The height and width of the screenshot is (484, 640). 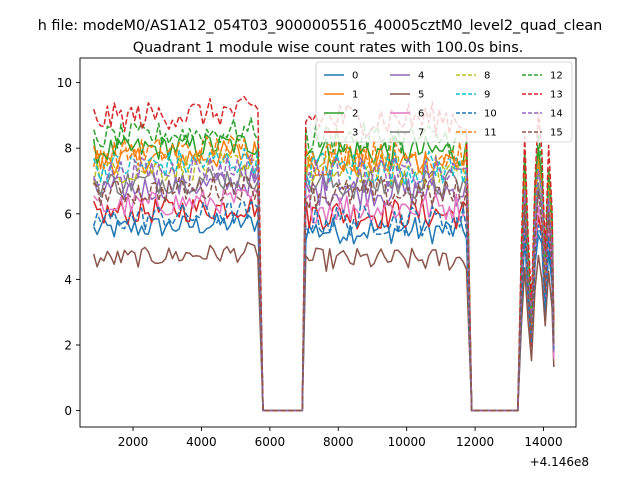 What do you see at coordinates (68, 149) in the screenshot?
I see `y-tick-label: 8` at bounding box center [68, 149].